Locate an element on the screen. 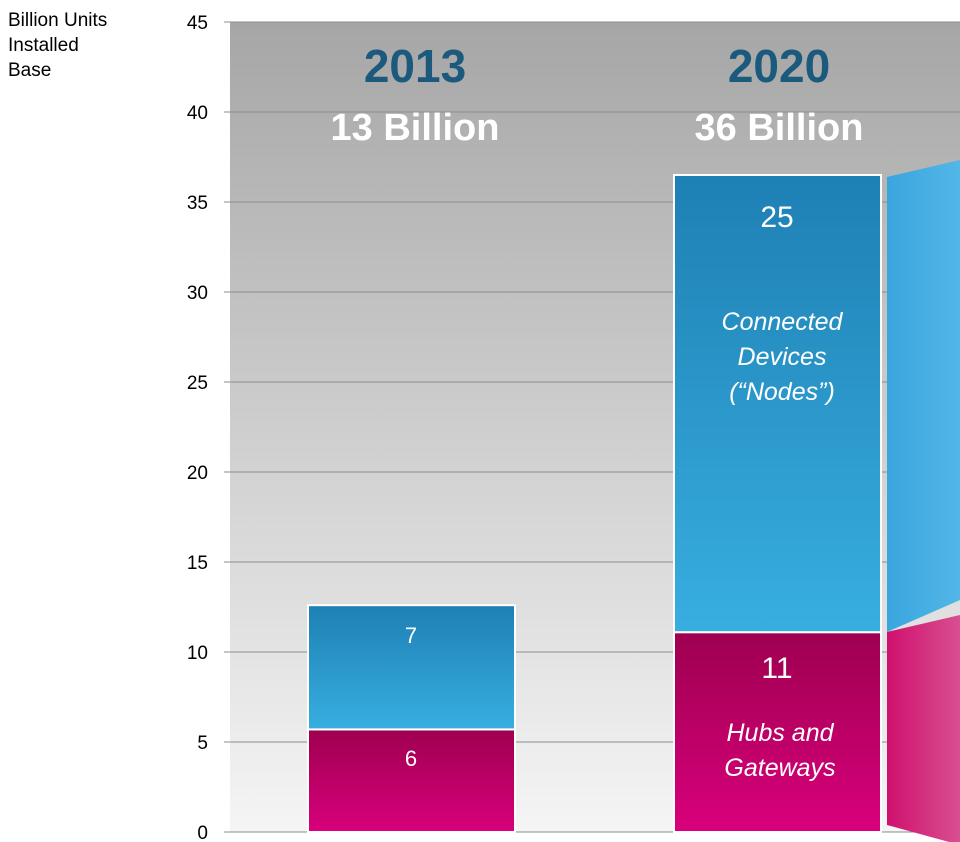  y-tick-label: 40 is located at coordinates (197, 113).